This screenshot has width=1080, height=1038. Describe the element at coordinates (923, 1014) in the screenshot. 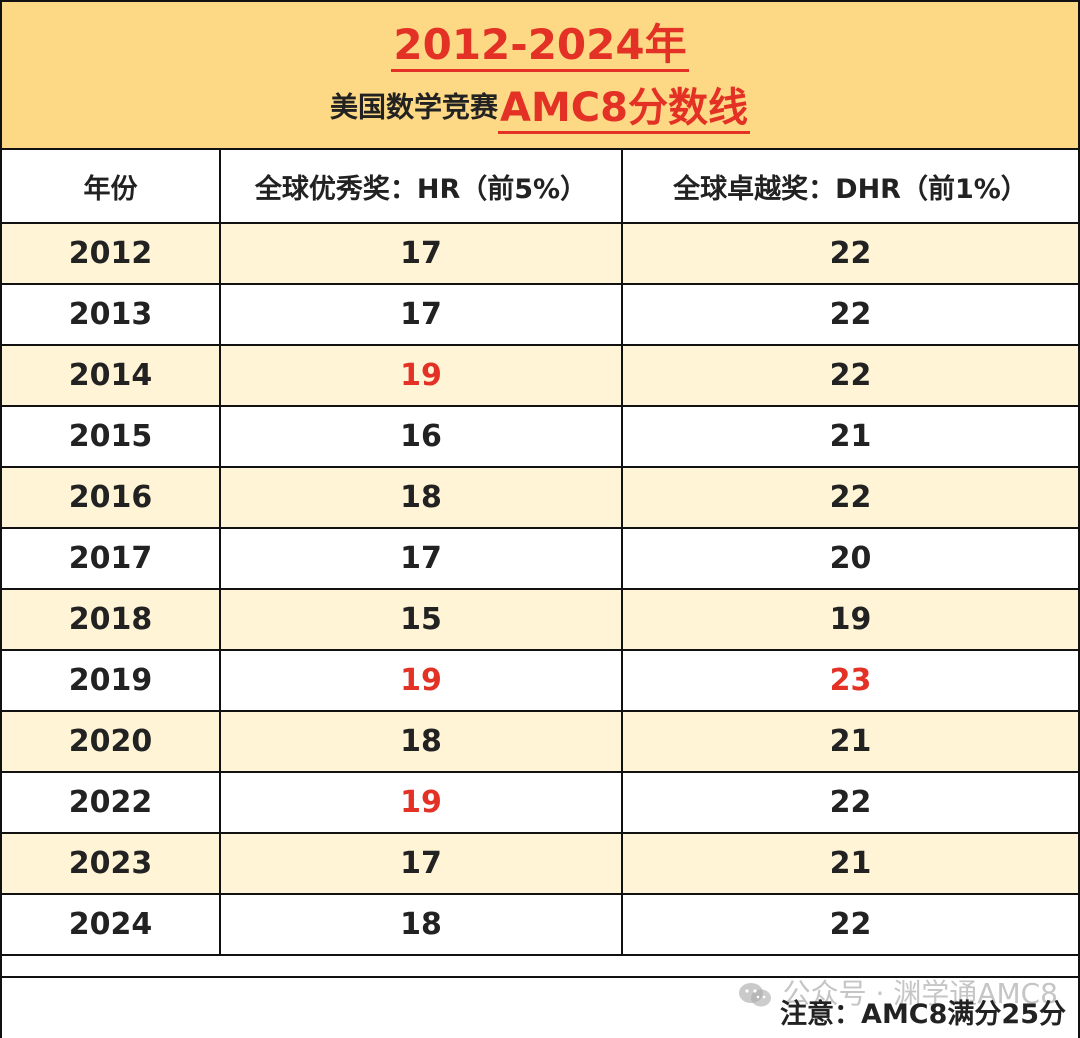

I see `full-score-note: 注意：AMC8满分25分` at that location.